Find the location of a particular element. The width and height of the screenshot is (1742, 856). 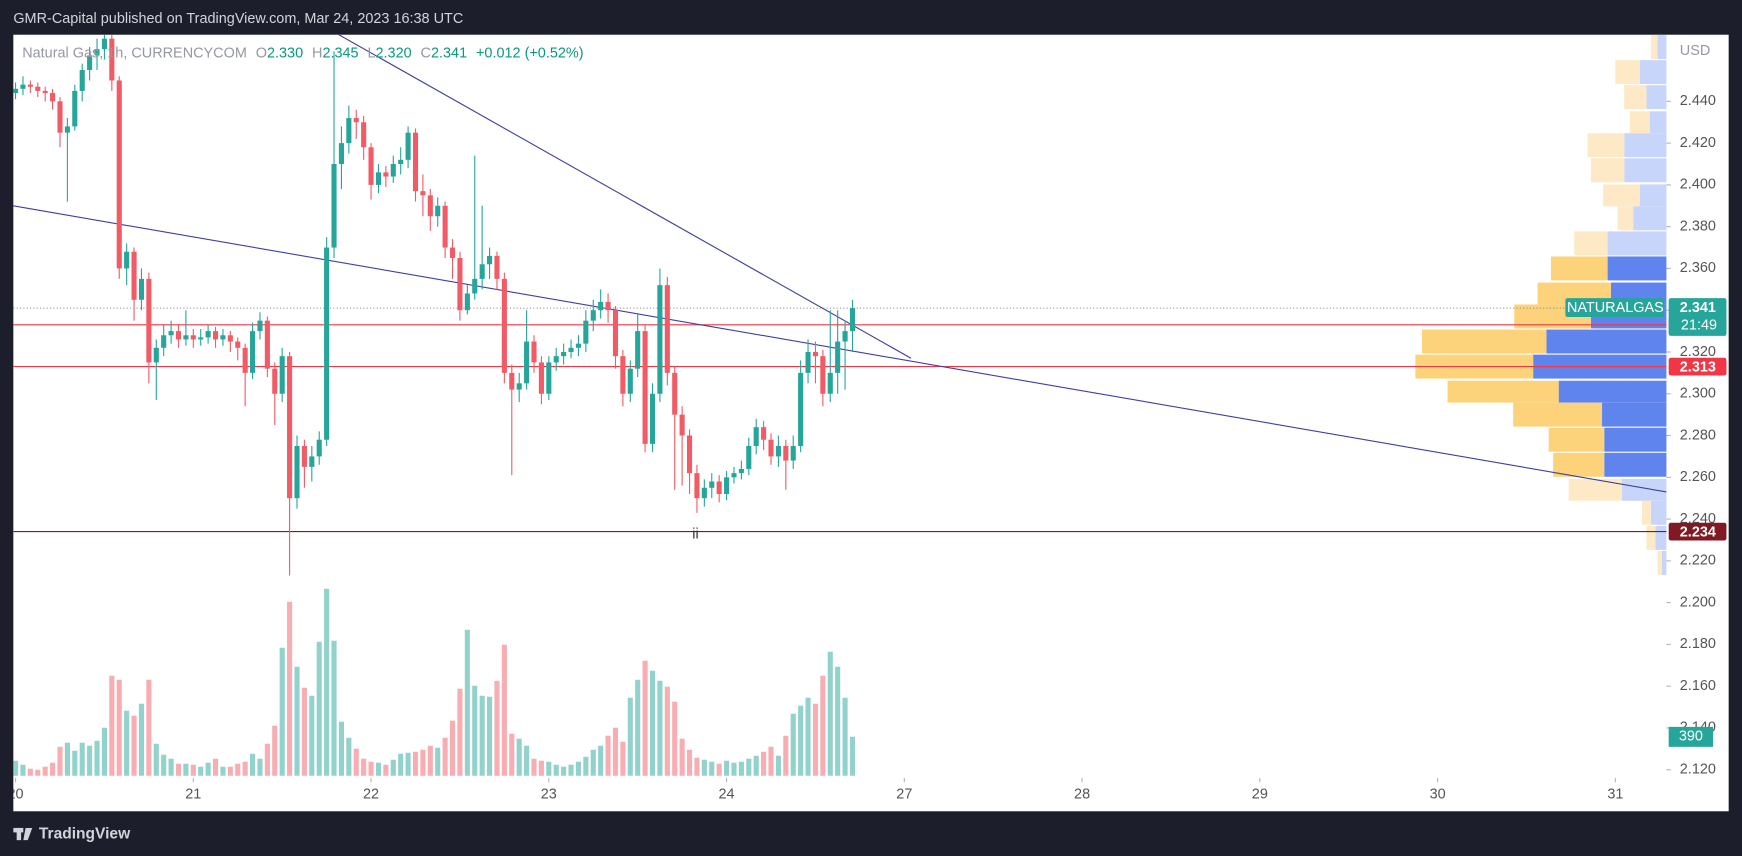

currency: USD is located at coordinates (1695, 51).